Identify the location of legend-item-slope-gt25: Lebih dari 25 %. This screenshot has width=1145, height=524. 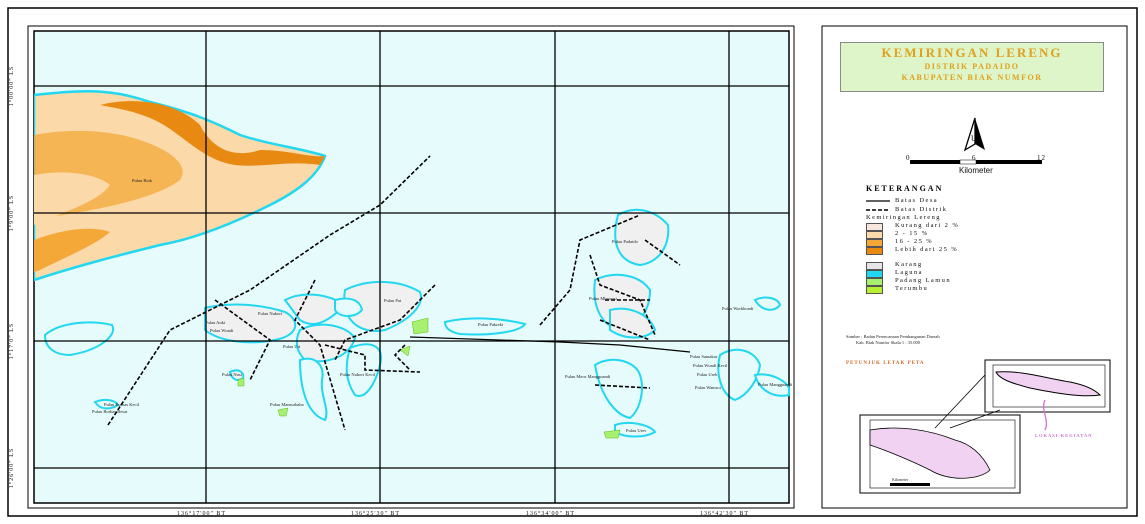
(927, 249).